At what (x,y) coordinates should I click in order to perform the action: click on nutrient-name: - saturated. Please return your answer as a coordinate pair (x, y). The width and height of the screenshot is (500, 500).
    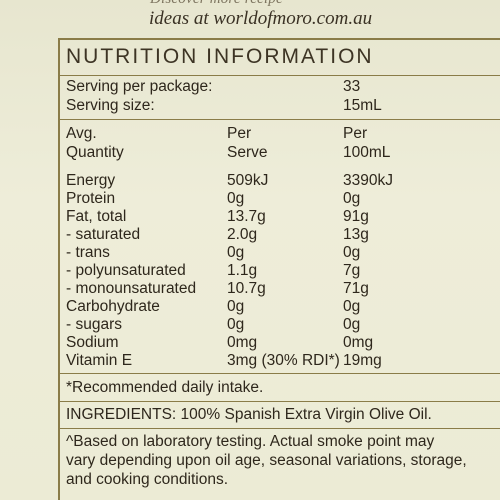
    Looking at the image, I should click on (103, 234).